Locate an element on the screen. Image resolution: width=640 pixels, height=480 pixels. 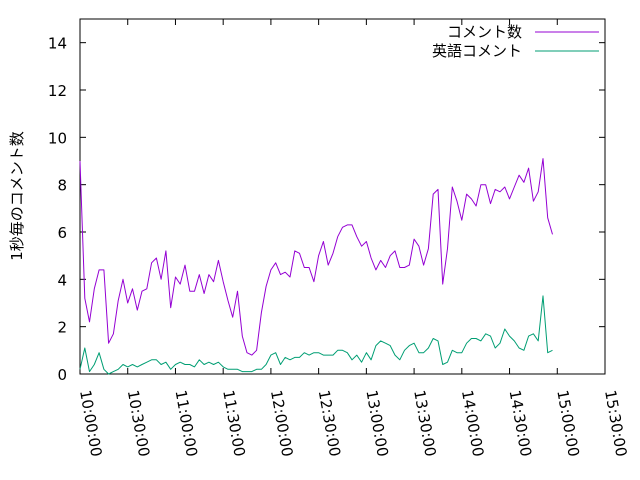
legend-label-1: 英語コメント is located at coordinates (477, 51).